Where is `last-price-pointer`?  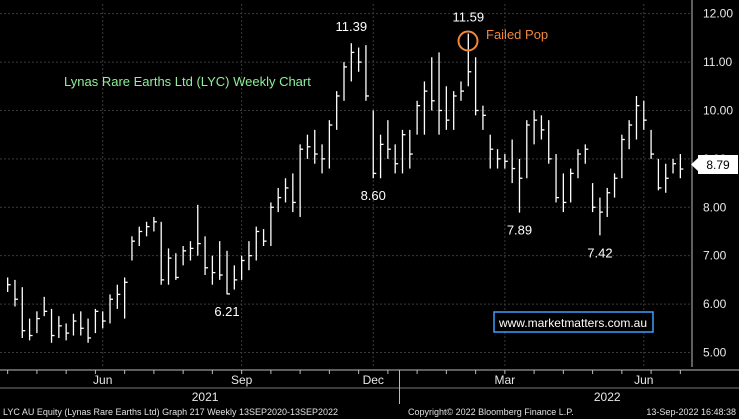 last-price-pointer is located at coordinates (694, 164).